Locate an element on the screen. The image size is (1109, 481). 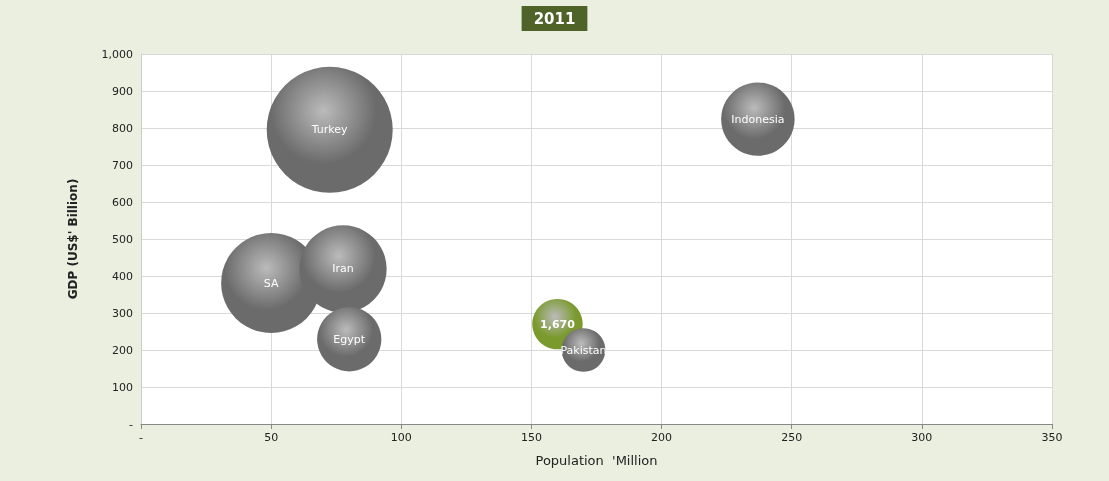
series-label: Egypt is located at coordinates (349, 339).